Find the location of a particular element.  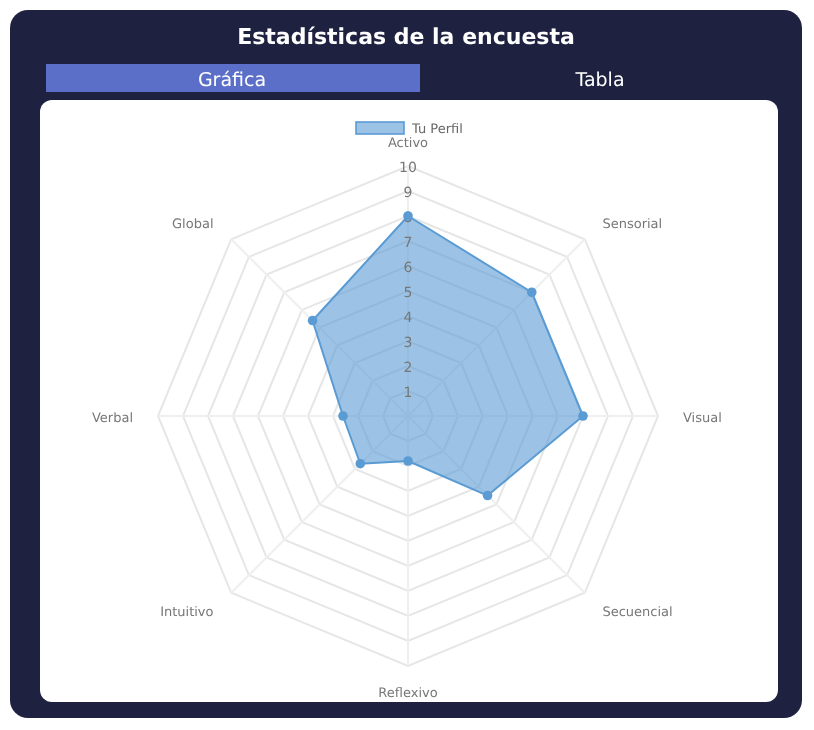

text: Gráfica is located at coordinates (232, 81).